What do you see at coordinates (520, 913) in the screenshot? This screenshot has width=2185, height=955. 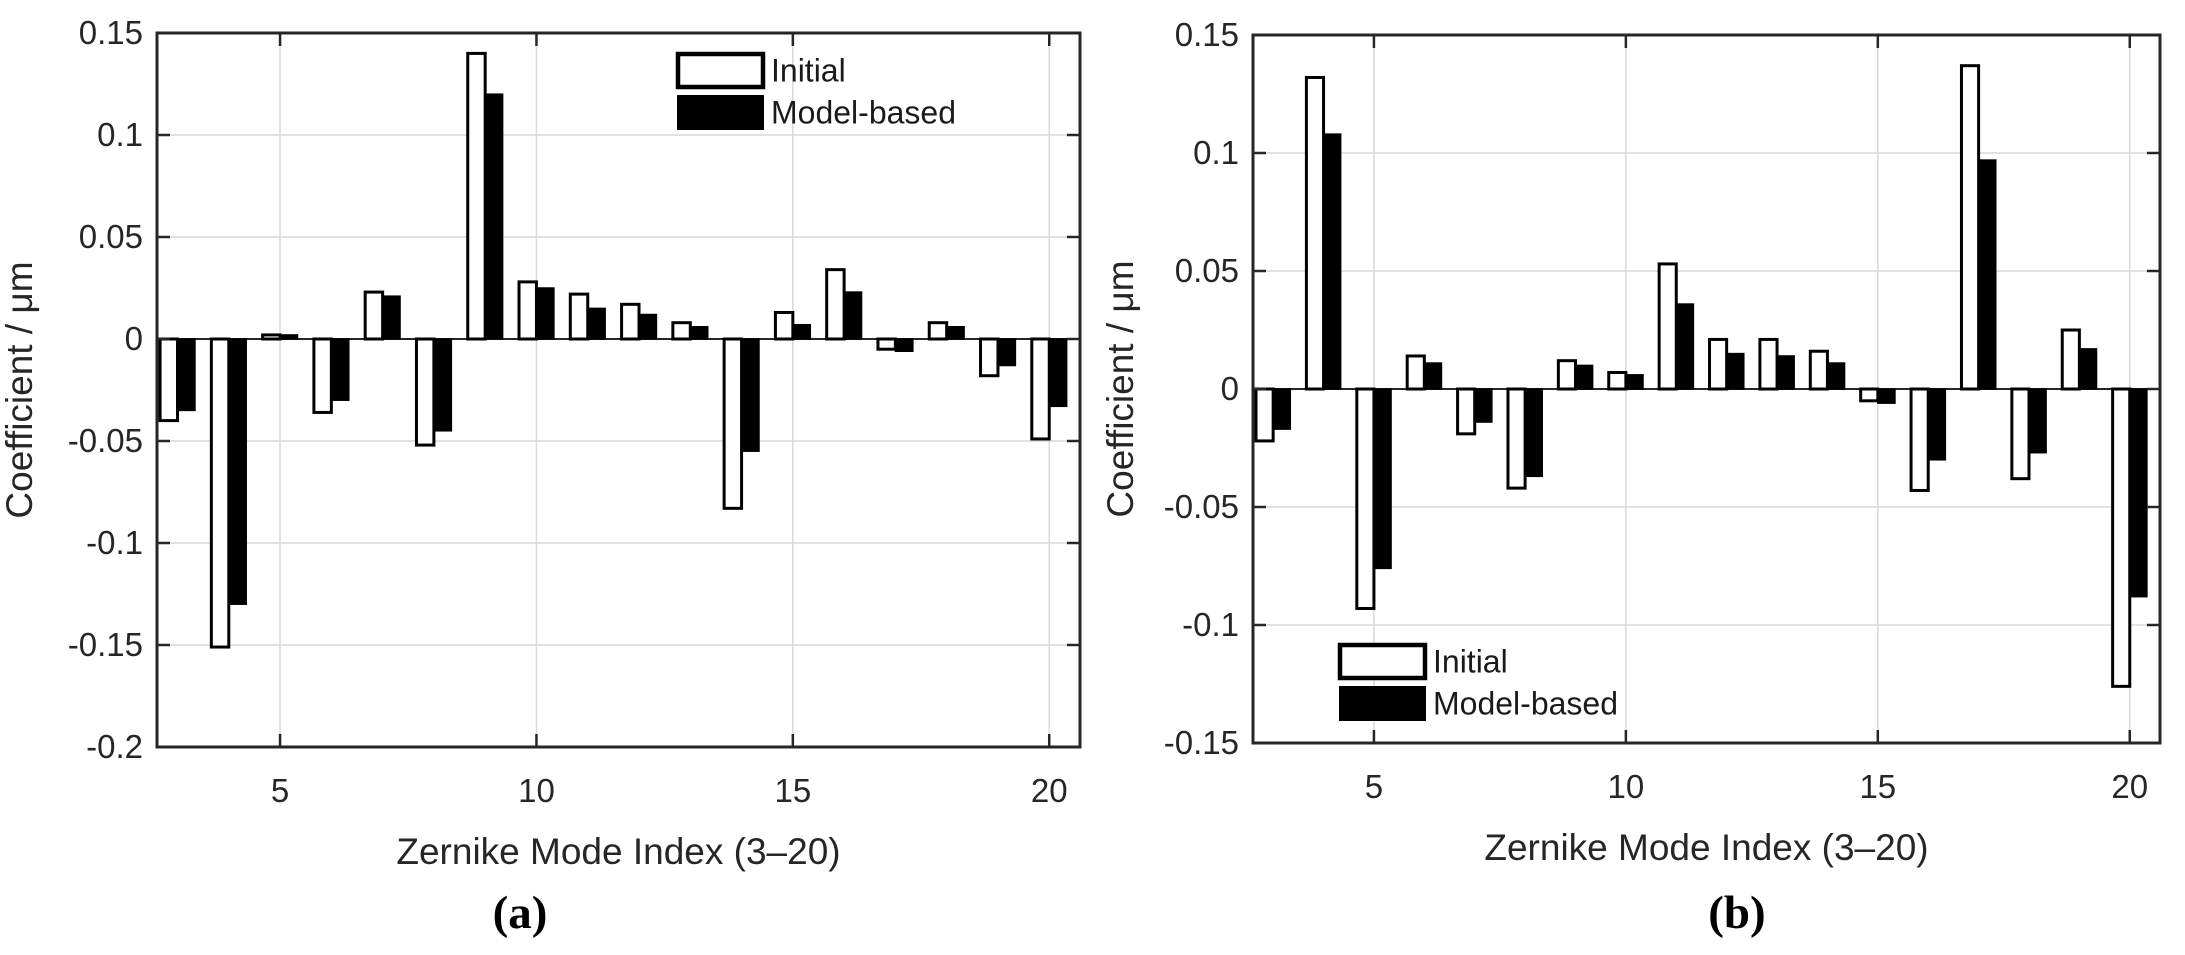 I see `caption-a: (a)` at bounding box center [520, 913].